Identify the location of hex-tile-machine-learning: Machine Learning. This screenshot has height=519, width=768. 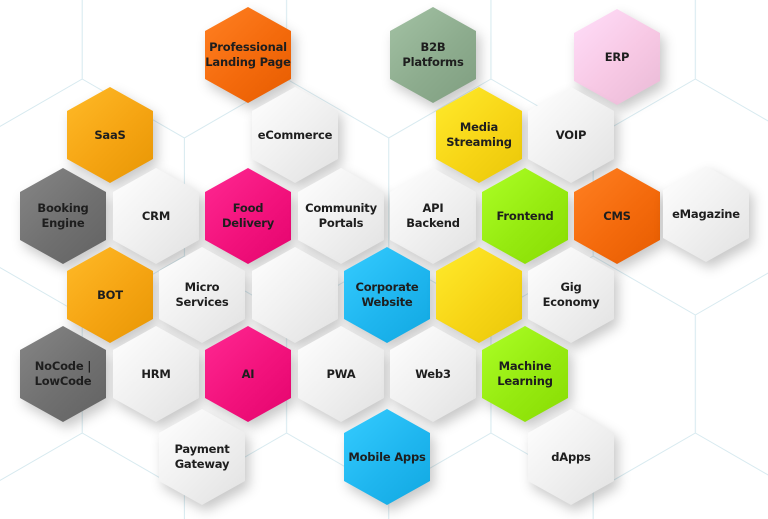
(525, 374).